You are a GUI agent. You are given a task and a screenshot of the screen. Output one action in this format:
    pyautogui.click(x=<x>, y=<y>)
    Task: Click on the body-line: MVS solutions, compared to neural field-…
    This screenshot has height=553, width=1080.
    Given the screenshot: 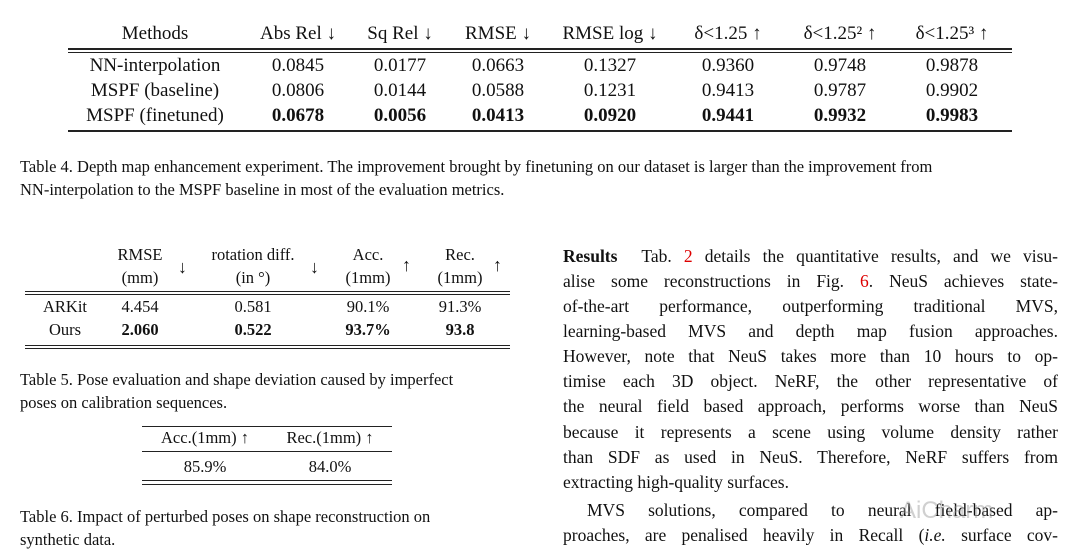 What is the action you would take?
    pyautogui.click(x=822, y=510)
    